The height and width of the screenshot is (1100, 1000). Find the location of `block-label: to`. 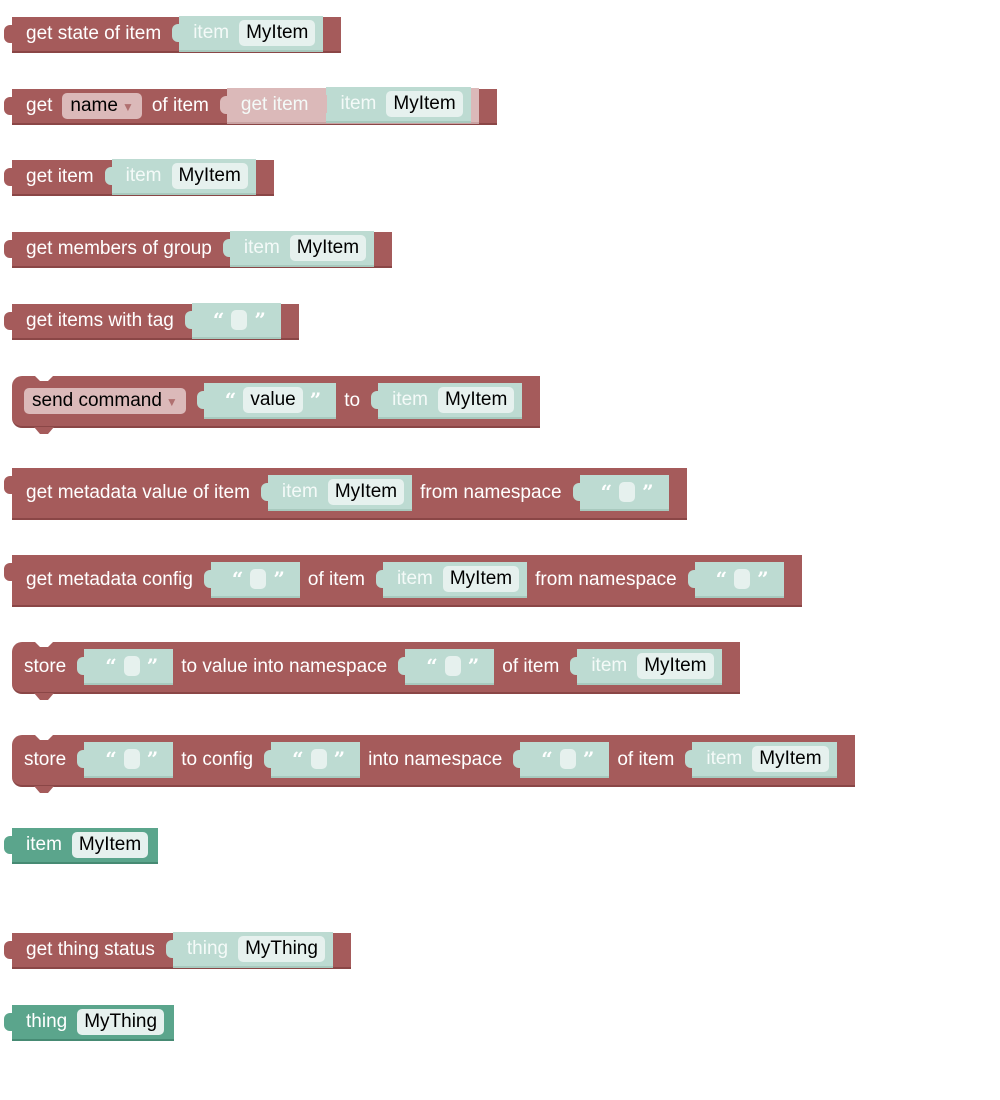

block-label: to is located at coordinates (352, 400).